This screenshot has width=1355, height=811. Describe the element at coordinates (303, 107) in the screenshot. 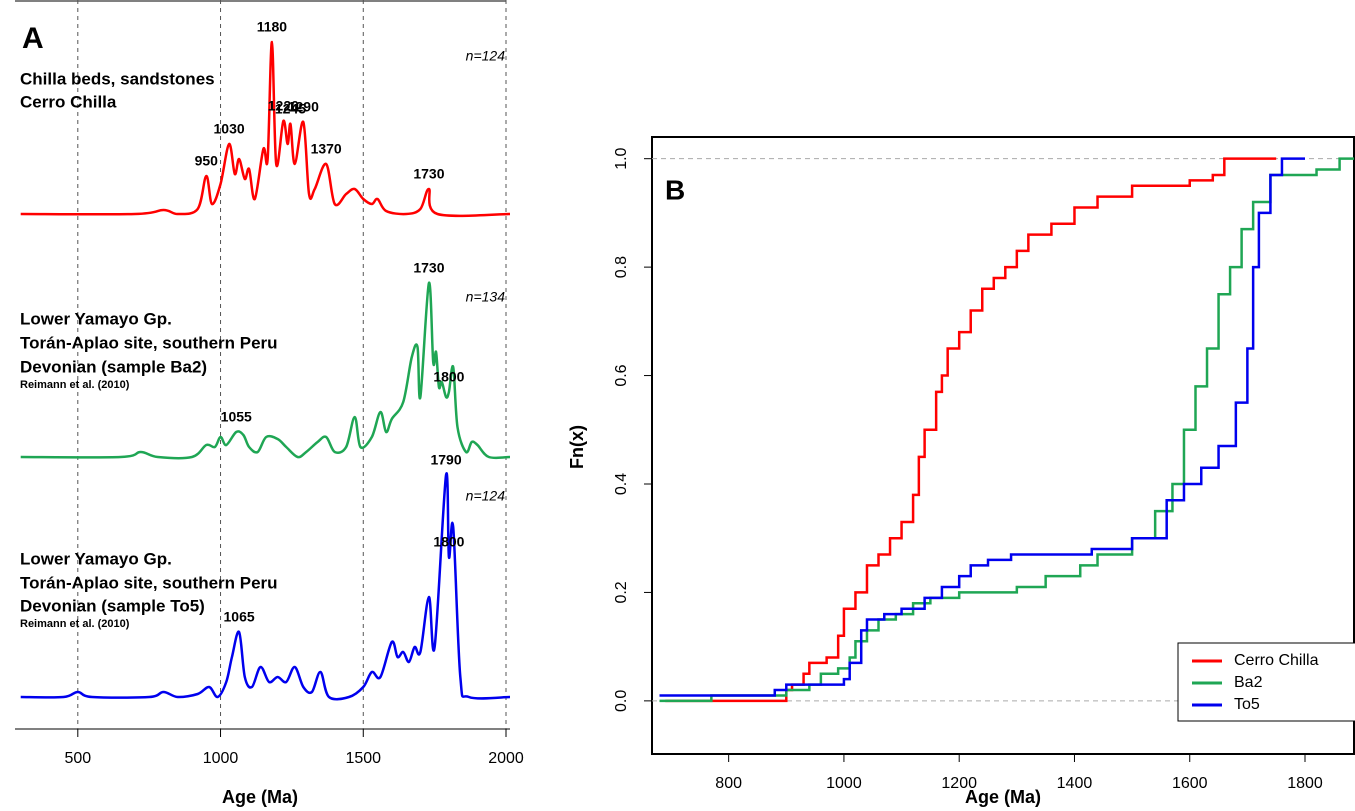

I see `peak-label: 1290` at that location.